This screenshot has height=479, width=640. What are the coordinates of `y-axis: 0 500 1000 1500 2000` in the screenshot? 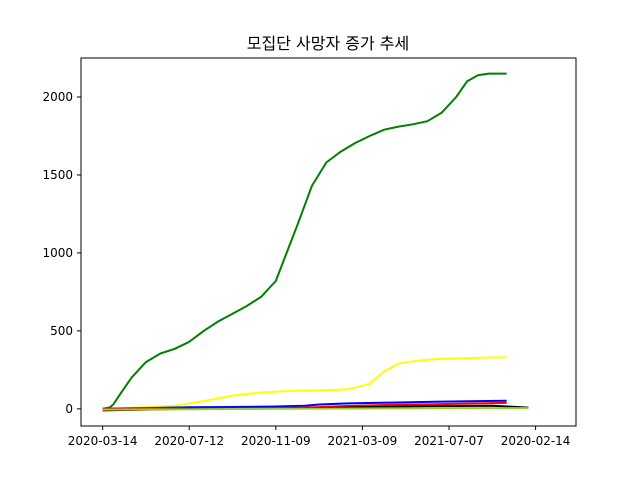 It's located at (61, 253).